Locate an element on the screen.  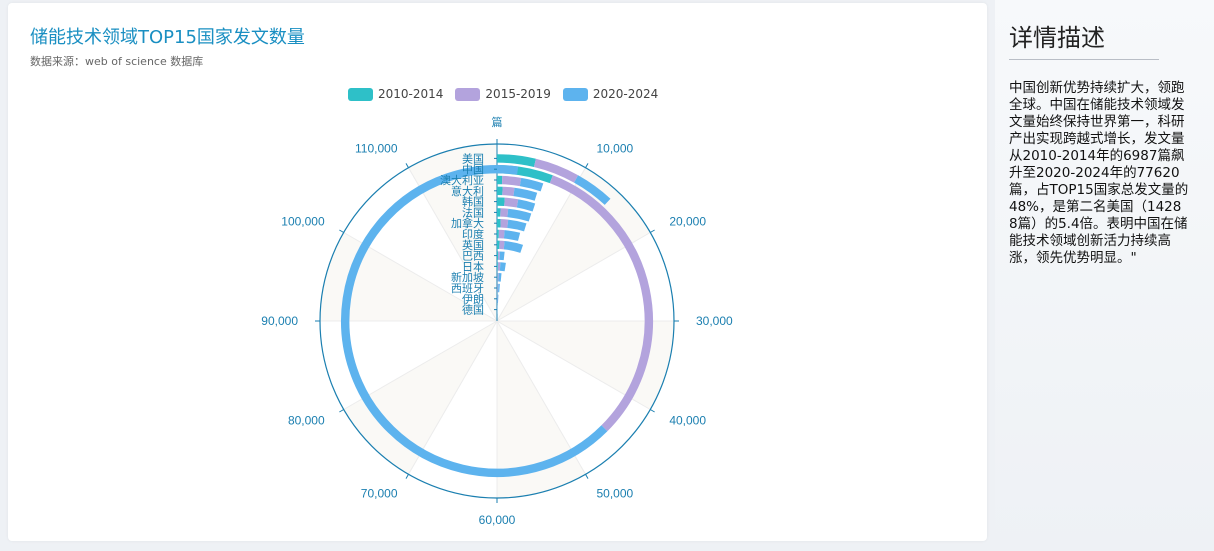
category-label: 巴西 is located at coordinates (473, 256).